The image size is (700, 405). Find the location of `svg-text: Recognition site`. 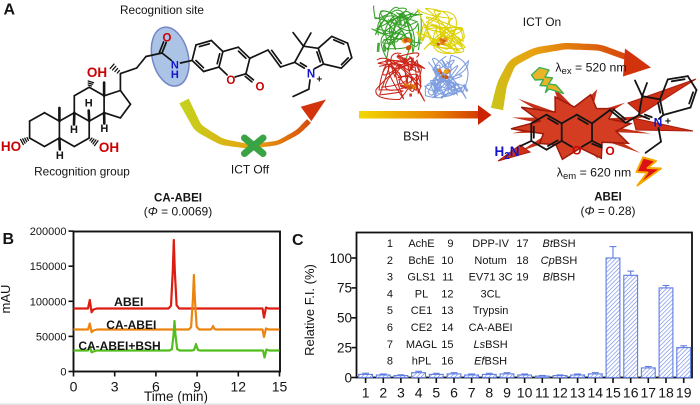

svg-text: Recognition site is located at coordinates (162, 10).